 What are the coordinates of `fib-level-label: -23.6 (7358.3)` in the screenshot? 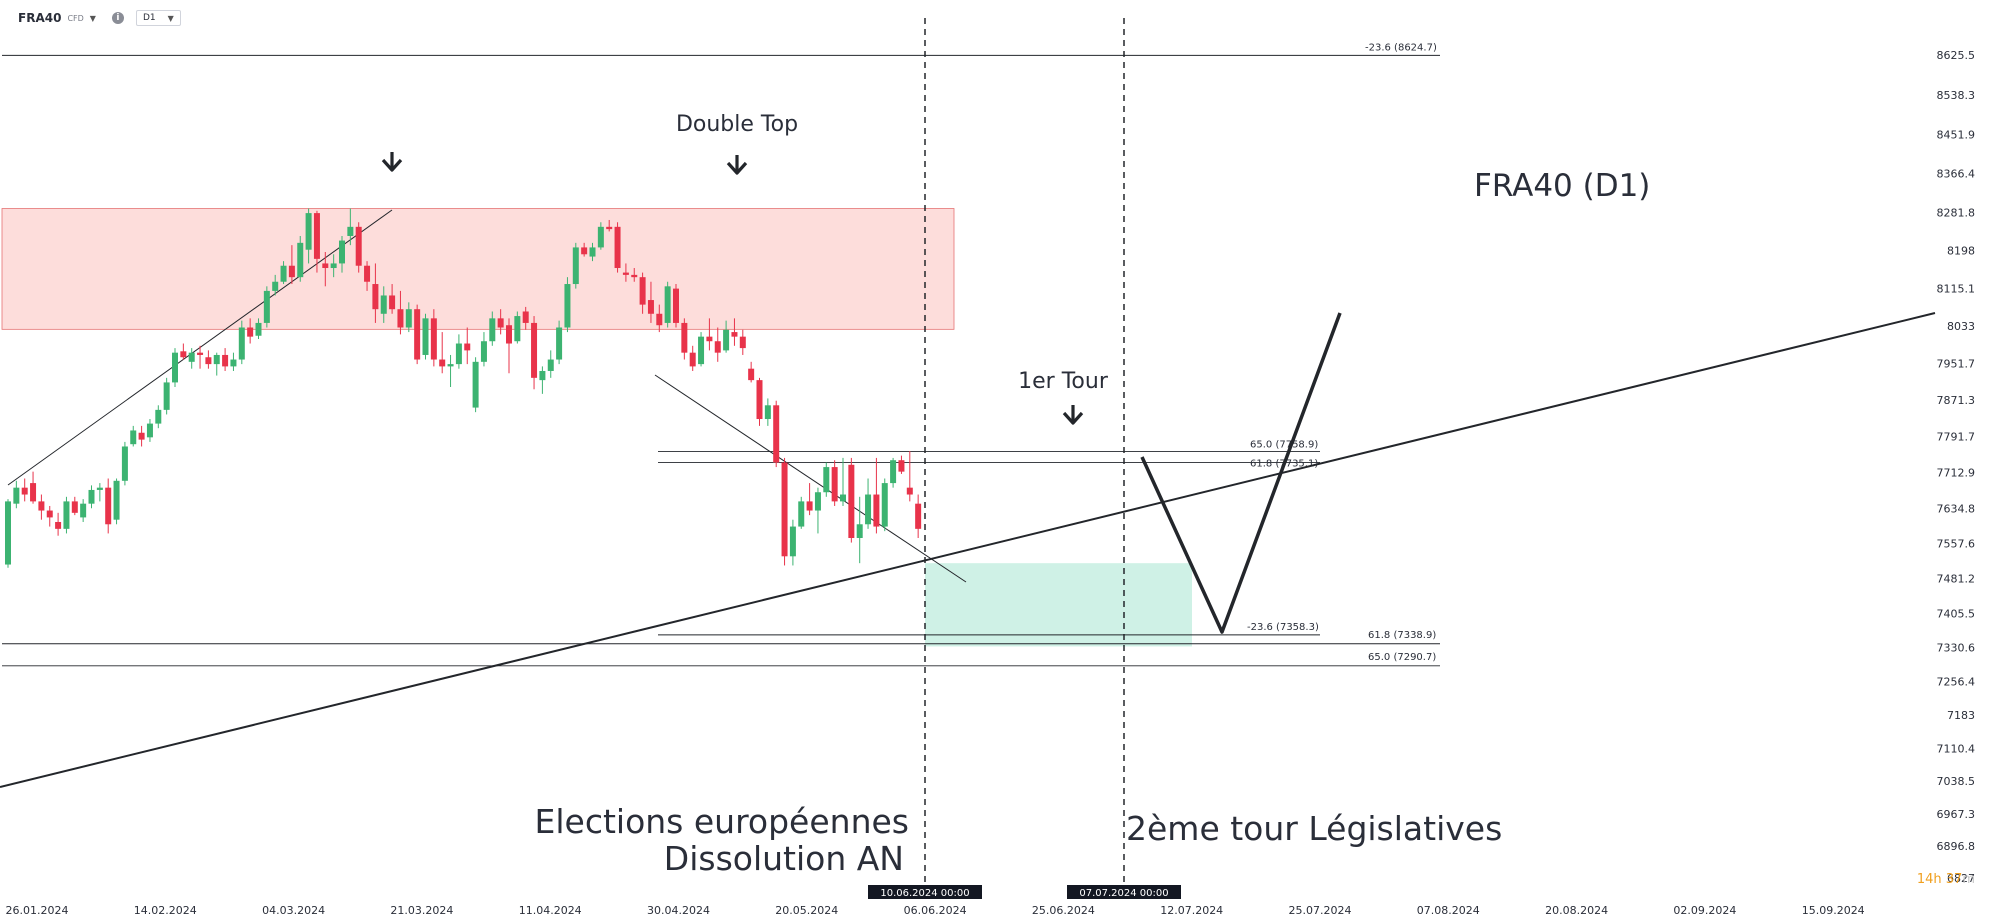 It's located at (1283, 627).